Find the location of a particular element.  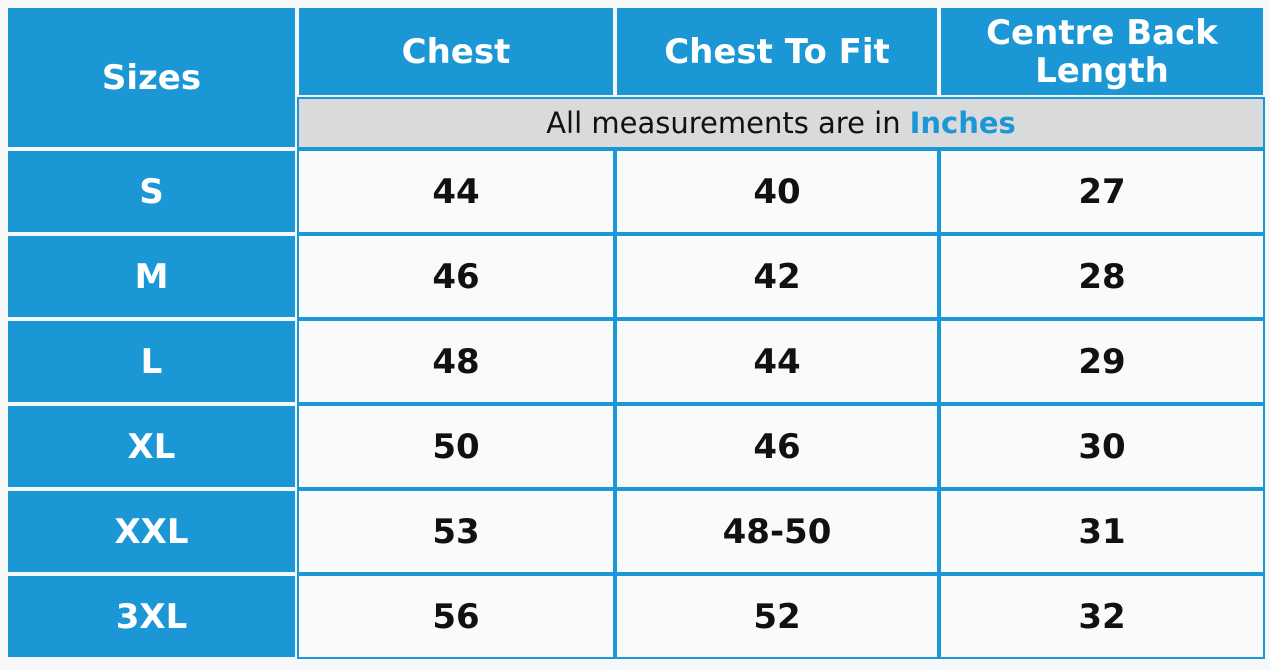

measurement-cell: 27 is located at coordinates (1102, 191).